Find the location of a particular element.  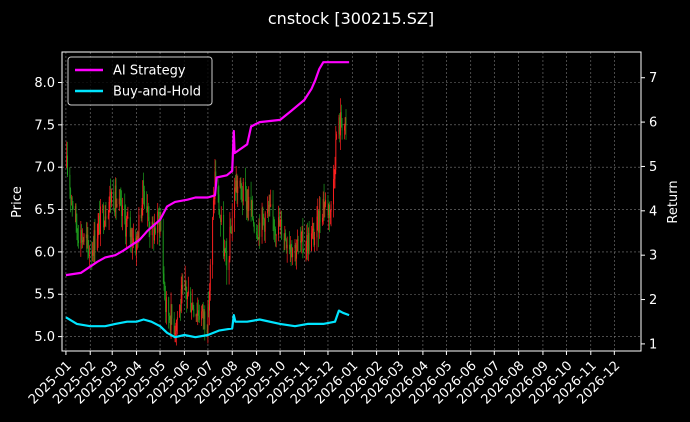

y-left-tick-label: 6.0 is located at coordinates (44, 252).